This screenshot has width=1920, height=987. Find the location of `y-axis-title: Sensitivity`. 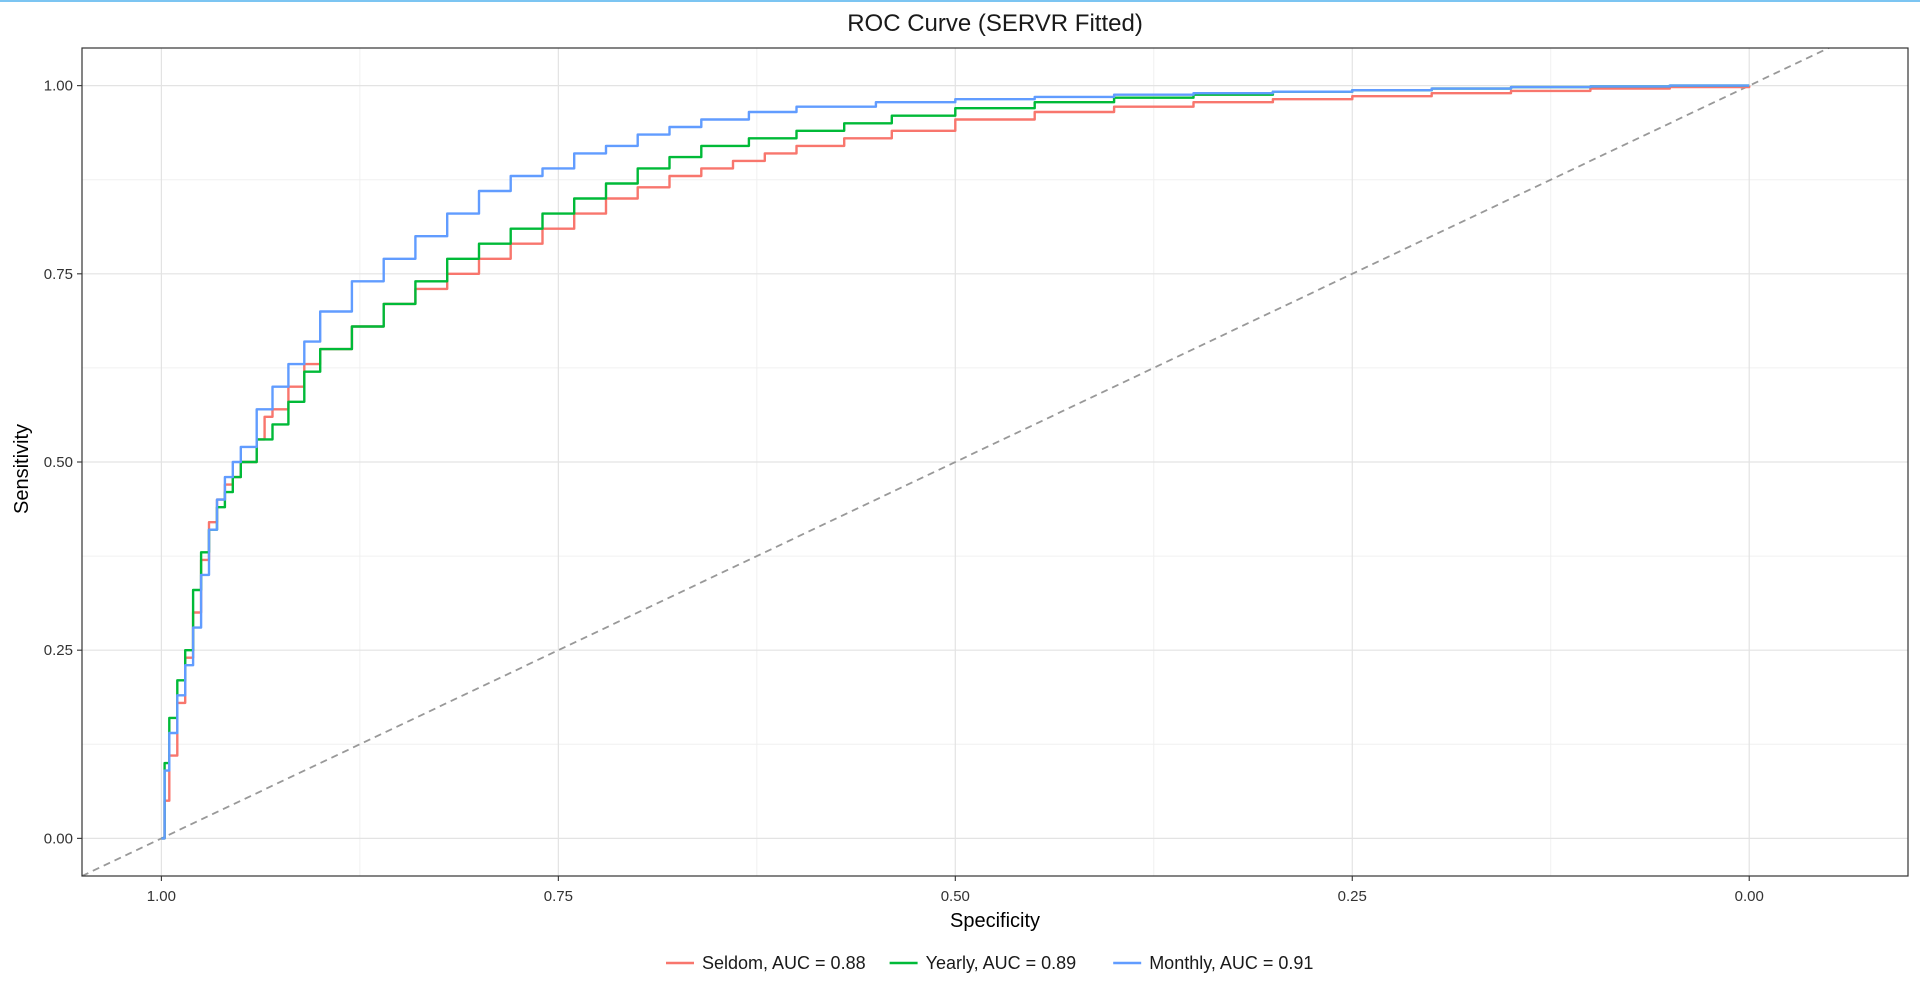

y-axis-title: Sensitivity is located at coordinates (22, 469).